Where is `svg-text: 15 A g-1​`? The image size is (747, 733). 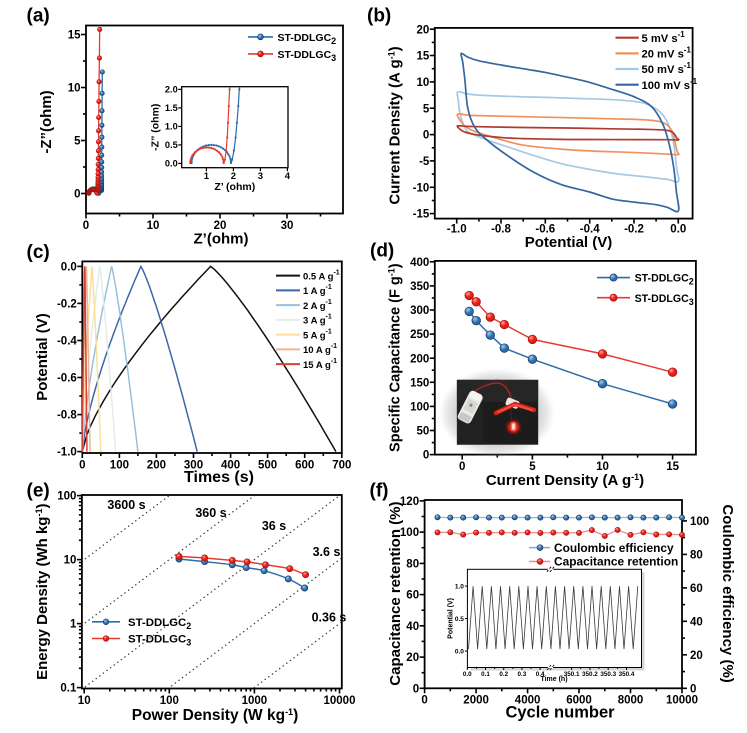
svg-text: 15 A g-1​ is located at coordinates (320, 364).